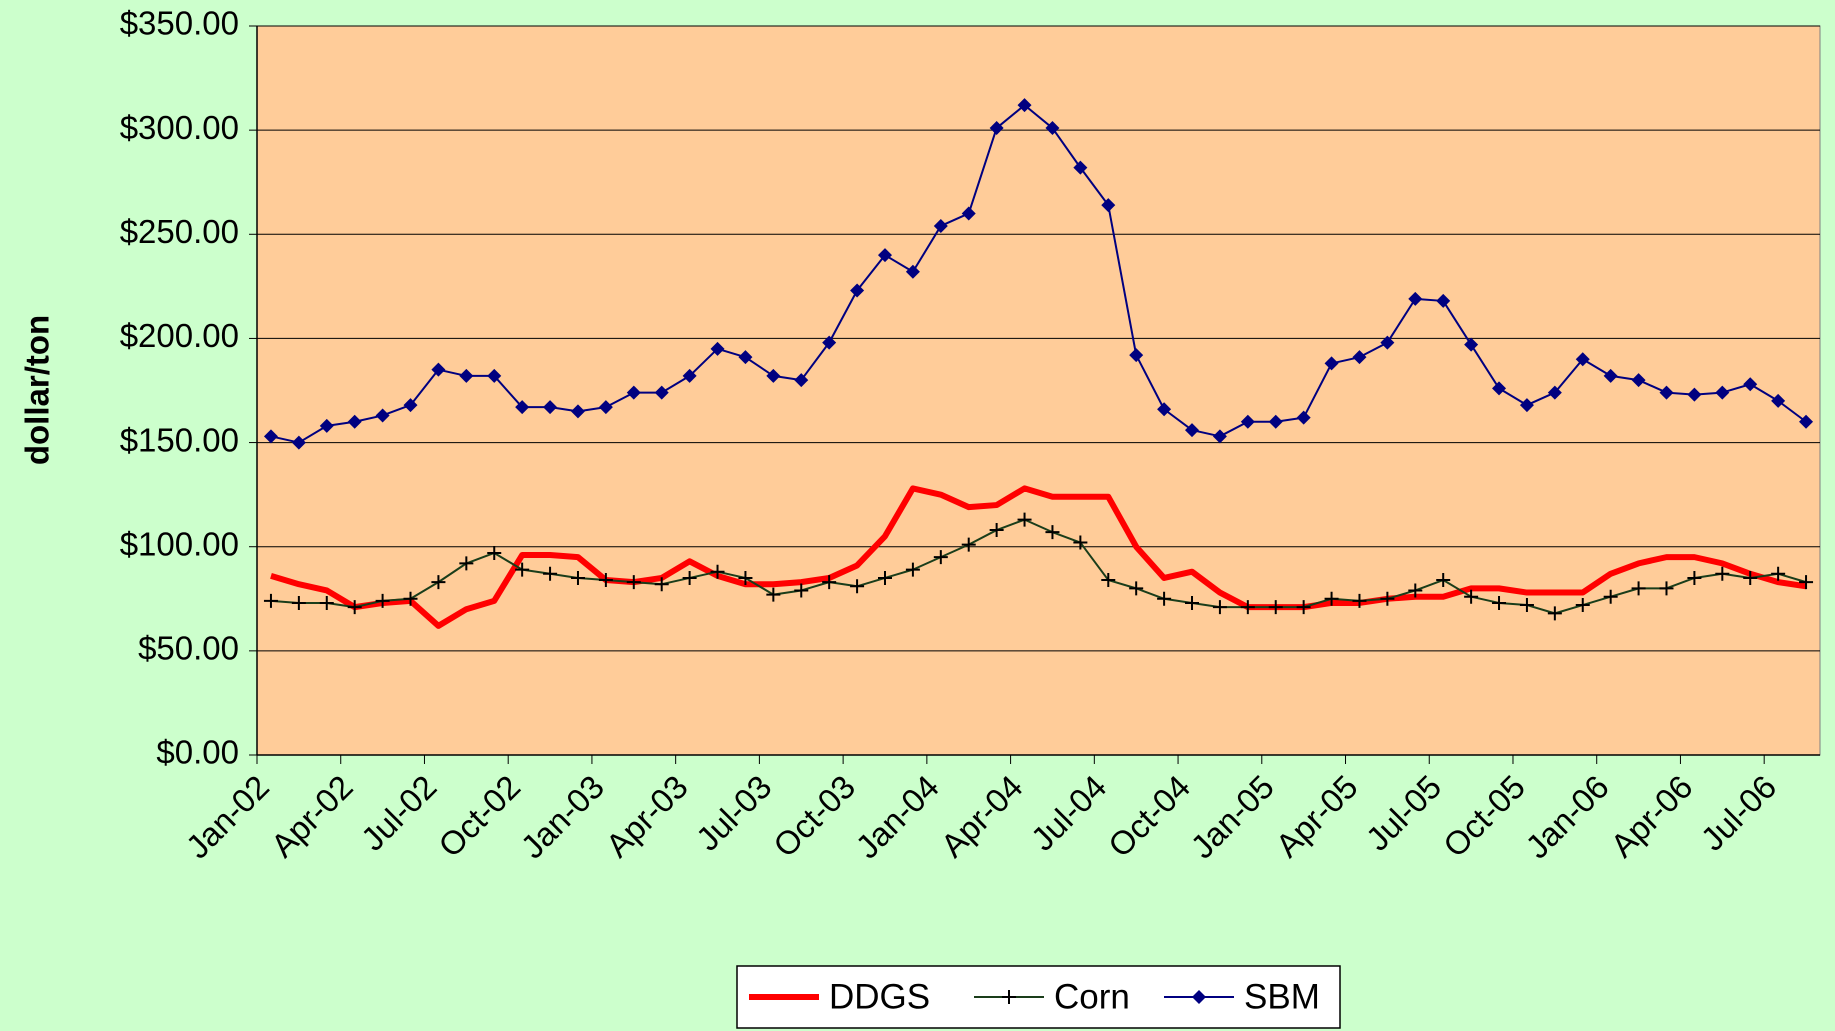 This screenshot has height=1031, width=1835. What do you see at coordinates (179, 127) in the screenshot?
I see `y-tick-label: $300.00` at bounding box center [179, 127].